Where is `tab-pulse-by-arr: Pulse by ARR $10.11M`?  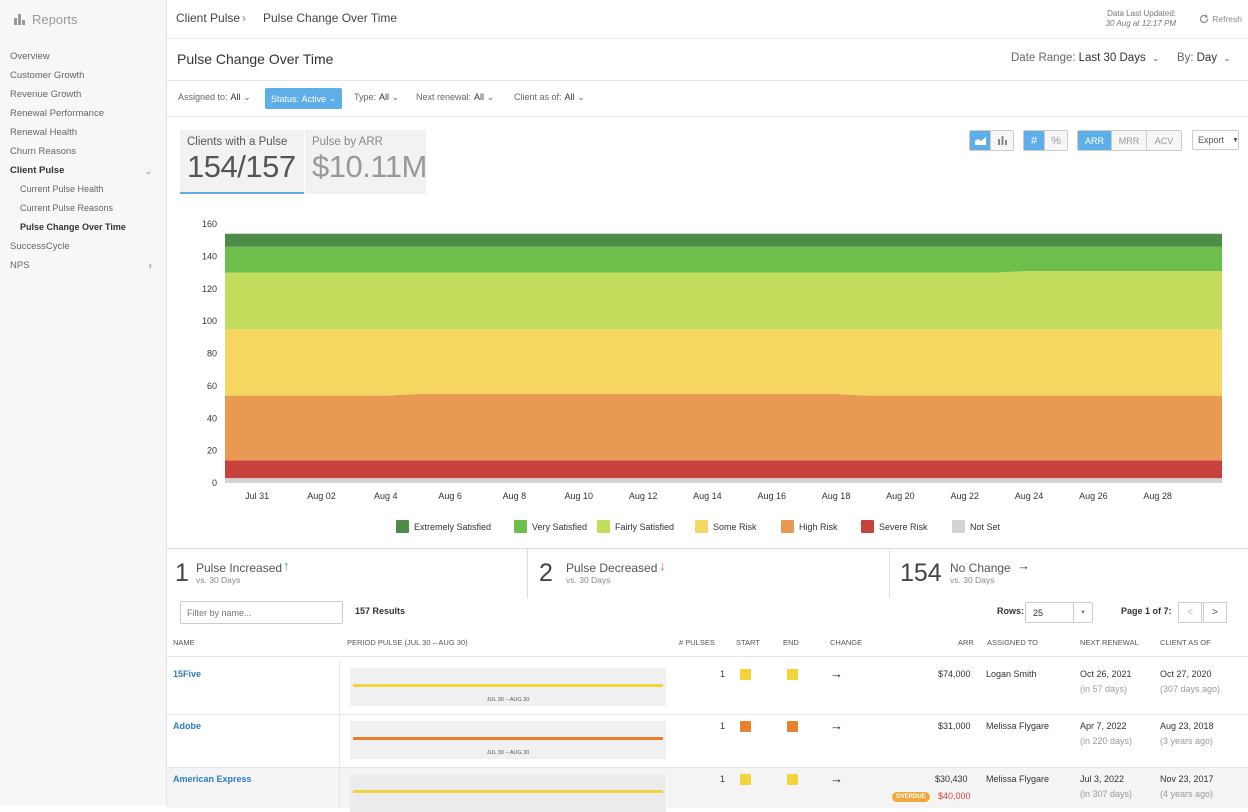
tab-pulse-by-arr: Pulse by ARR $10.11M is located at coordinates (366, 162).